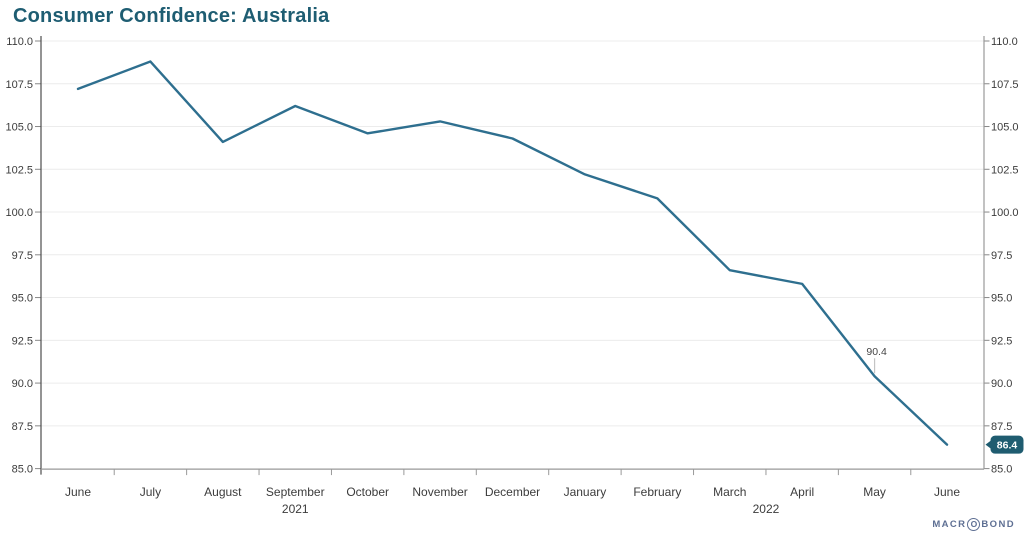  What do you see at coordinates (874, 492) in the screenshot?
I see `x-axis-month-label: May` at bounding box center [874, 492].